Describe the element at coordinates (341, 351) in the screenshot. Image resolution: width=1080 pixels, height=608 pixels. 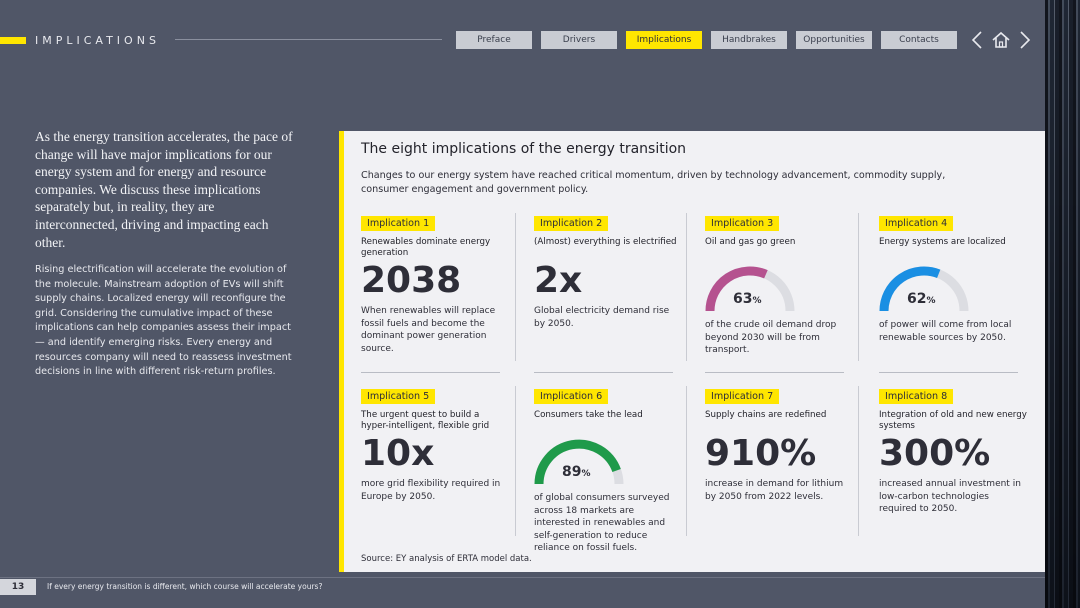
I see `card-accent-bar` at that location.